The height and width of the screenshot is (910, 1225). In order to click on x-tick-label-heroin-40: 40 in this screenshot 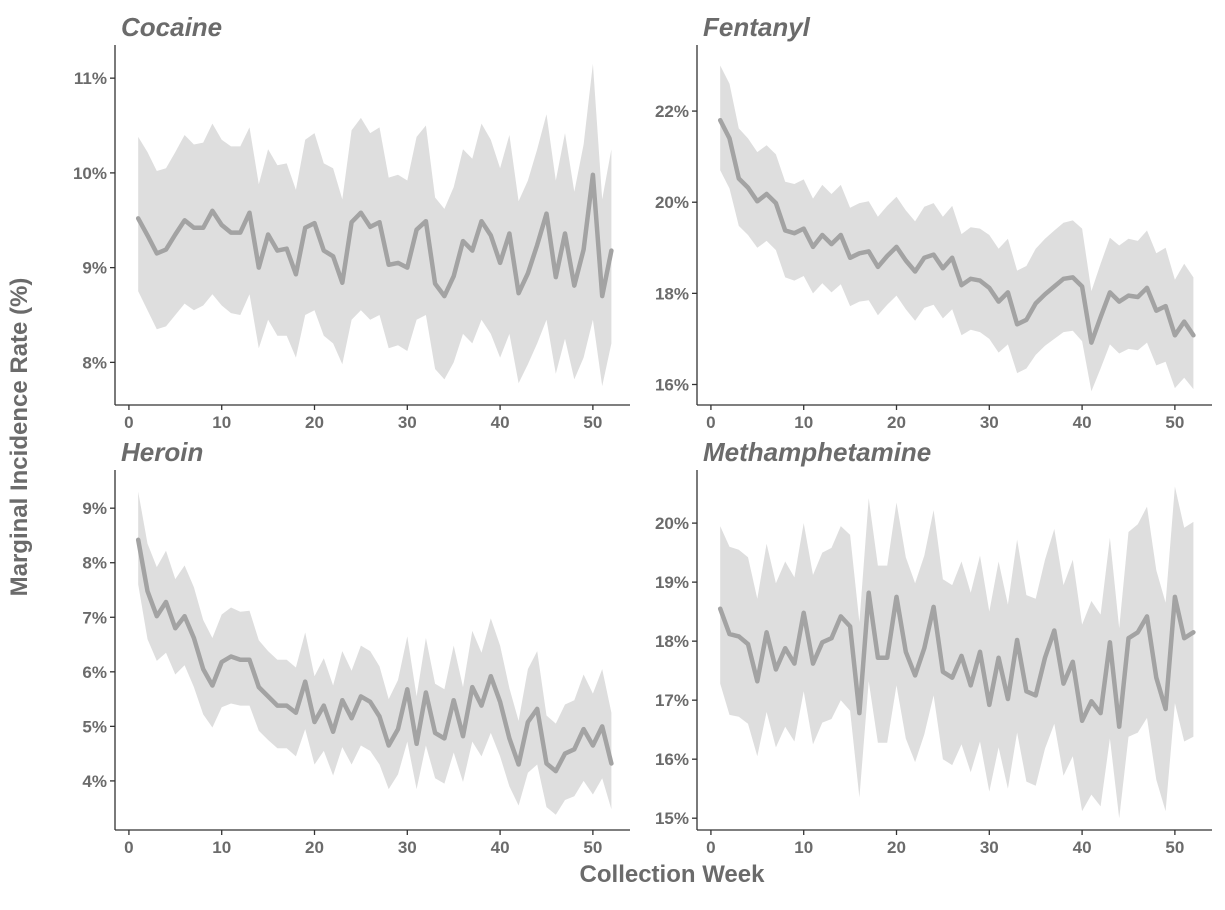, I will do `click(500, 847)`.